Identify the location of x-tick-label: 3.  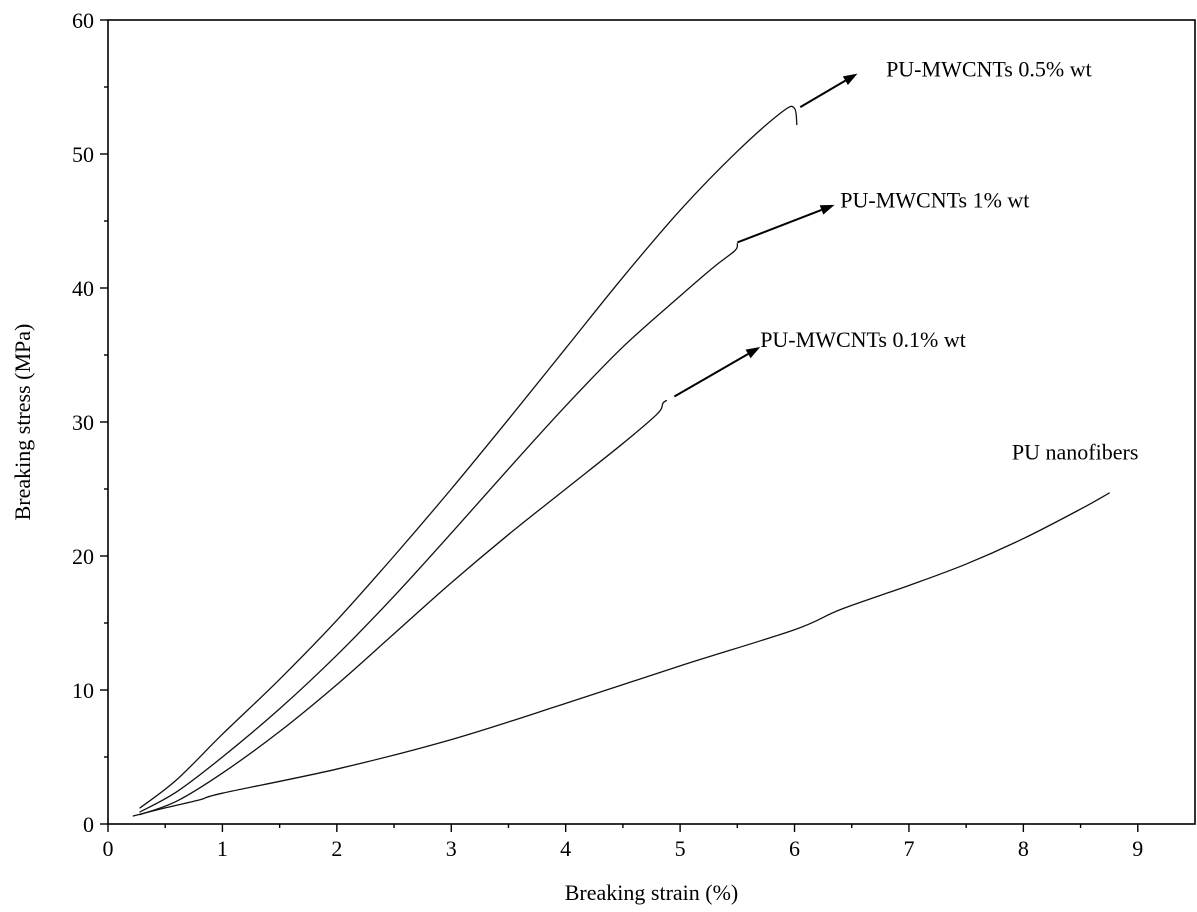
(451, 848).